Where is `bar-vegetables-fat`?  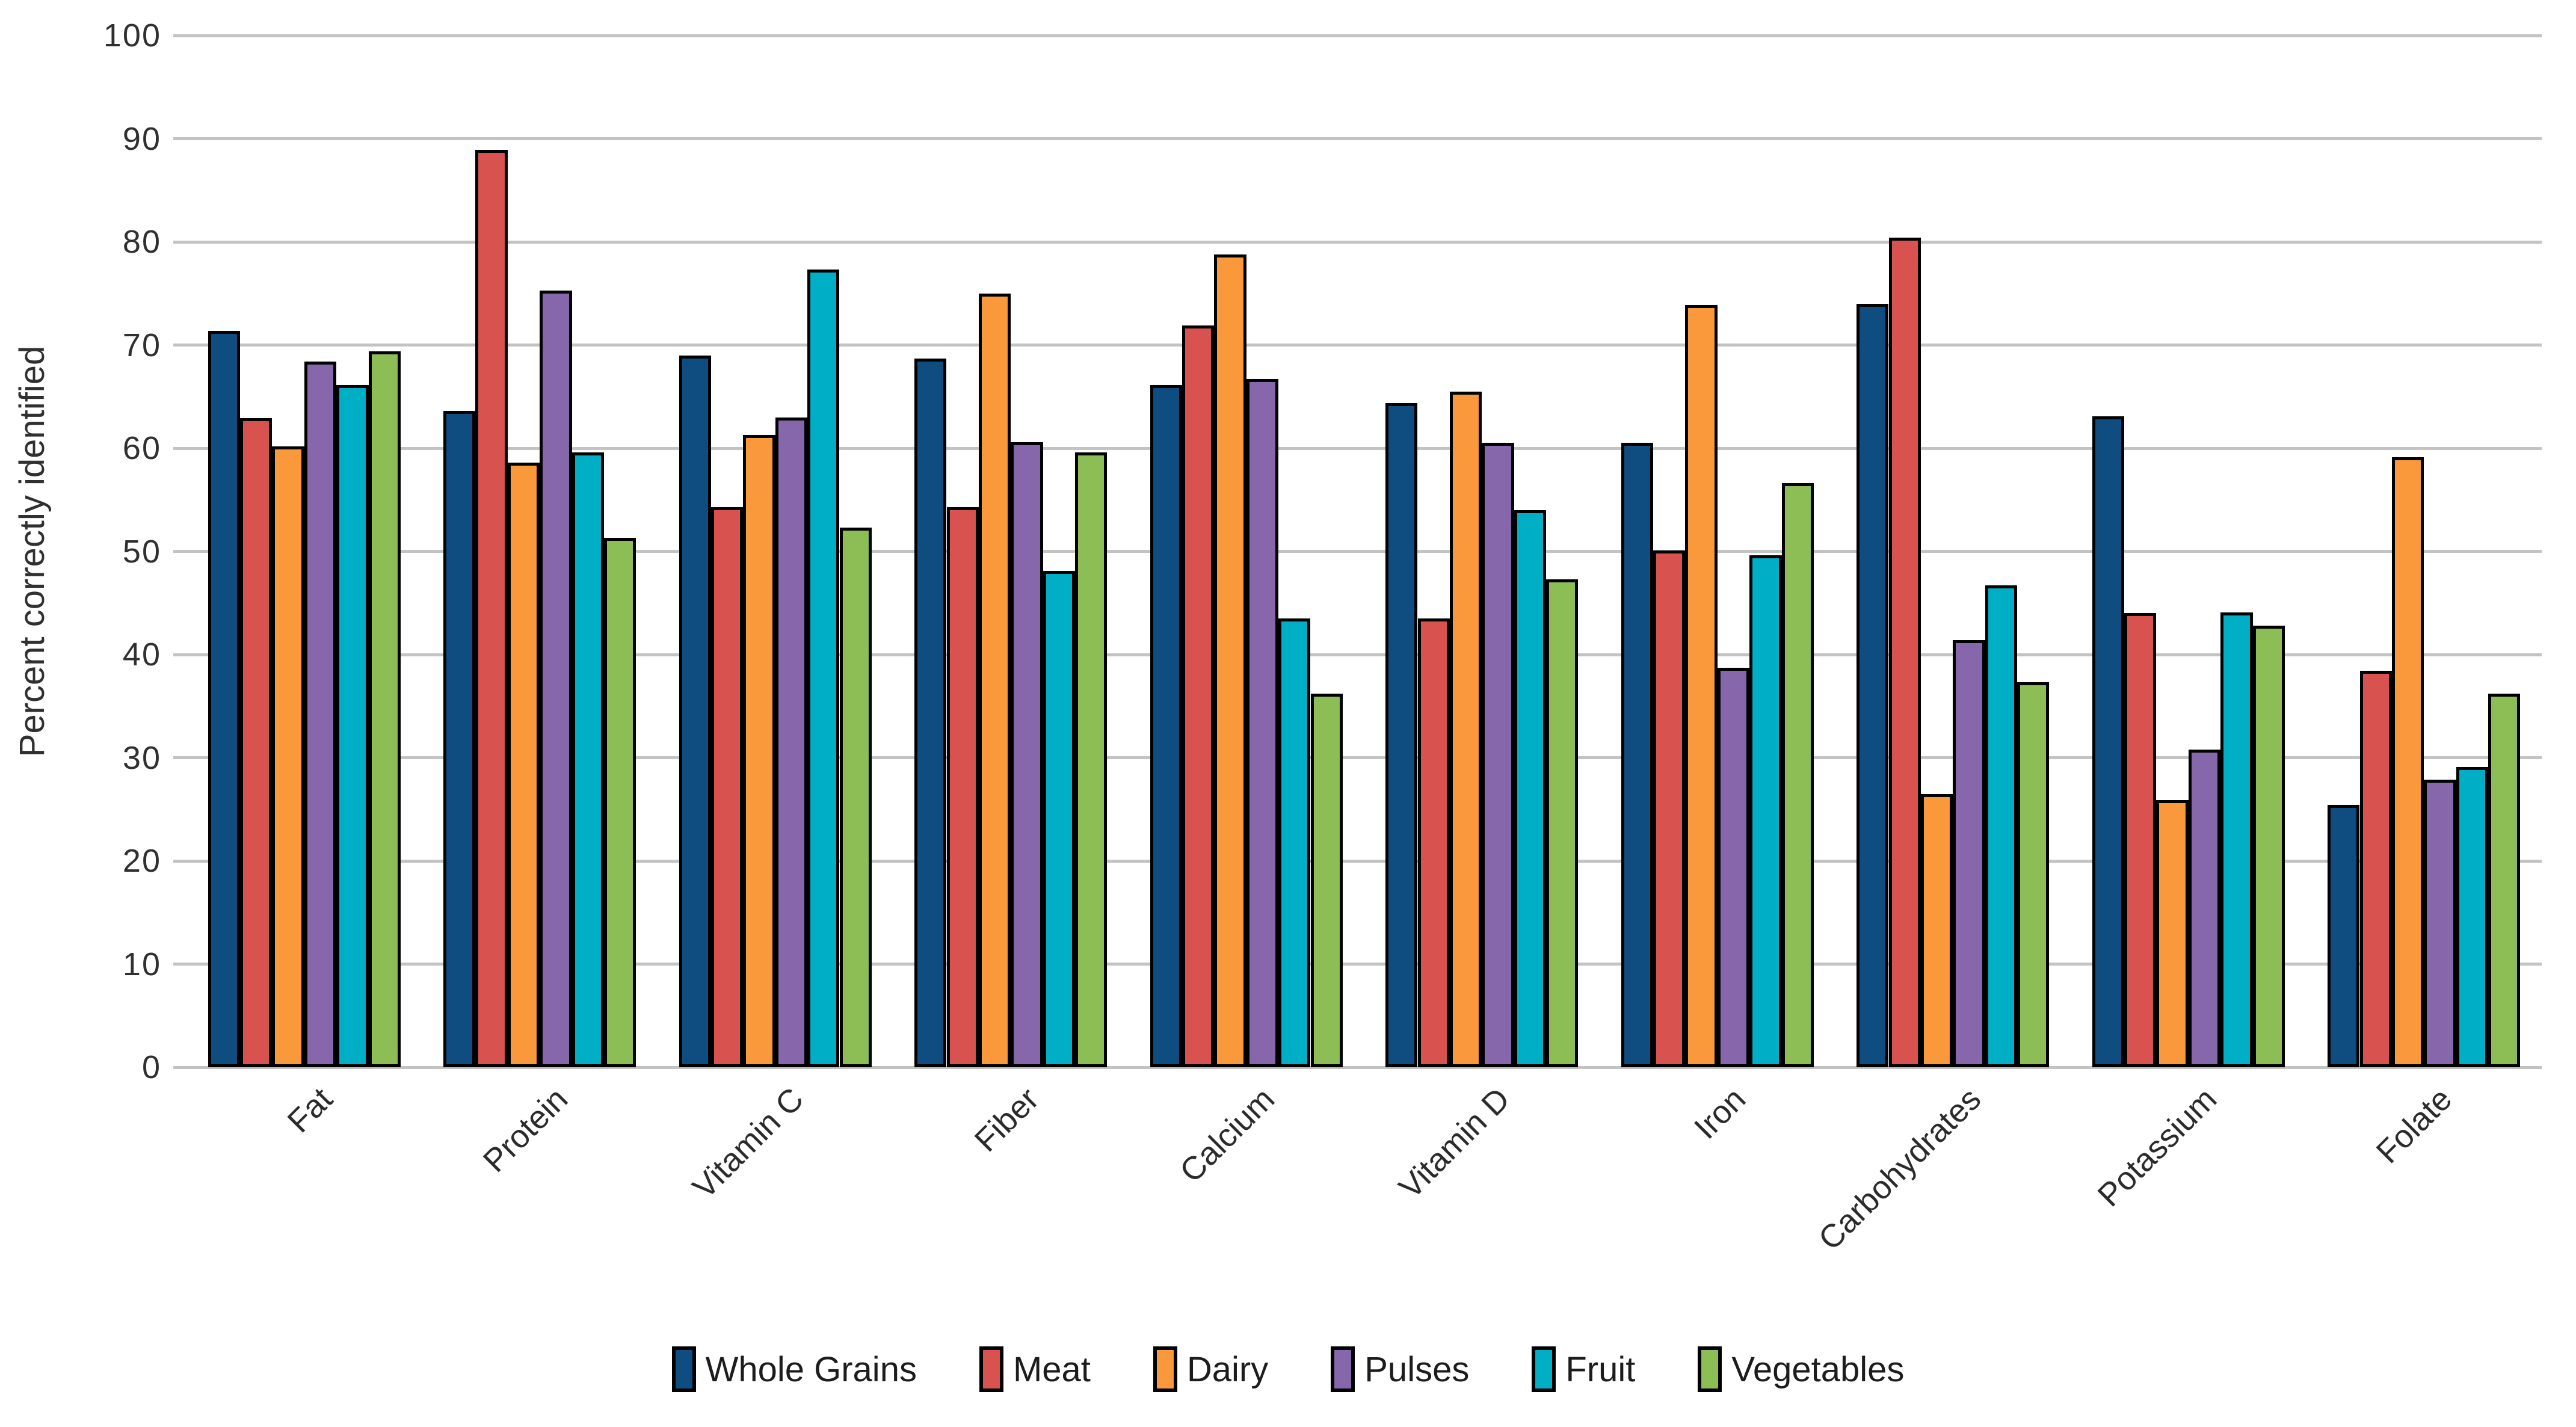 bar-vegetables-fat is located at coordinates (384, 709).